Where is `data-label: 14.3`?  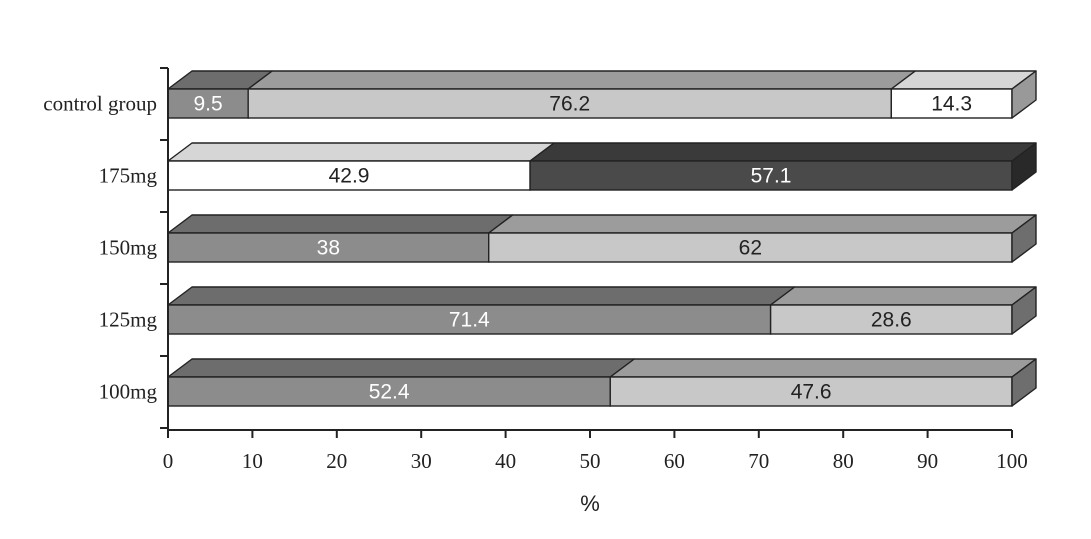 data-label: 14.3 is located at coordinates (951, 104).